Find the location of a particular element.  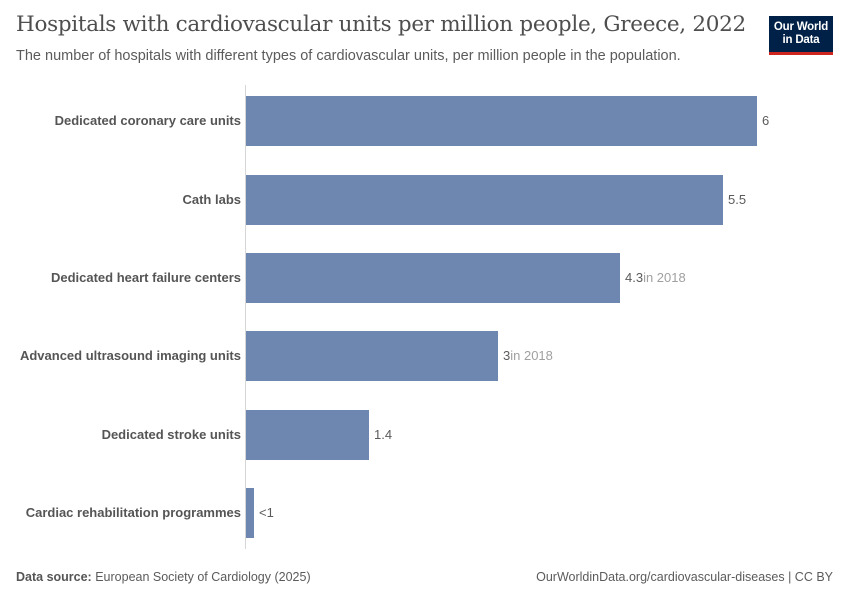

bar-row: Dedicated stroke units 1.4 is located at coordinates (425, 435).